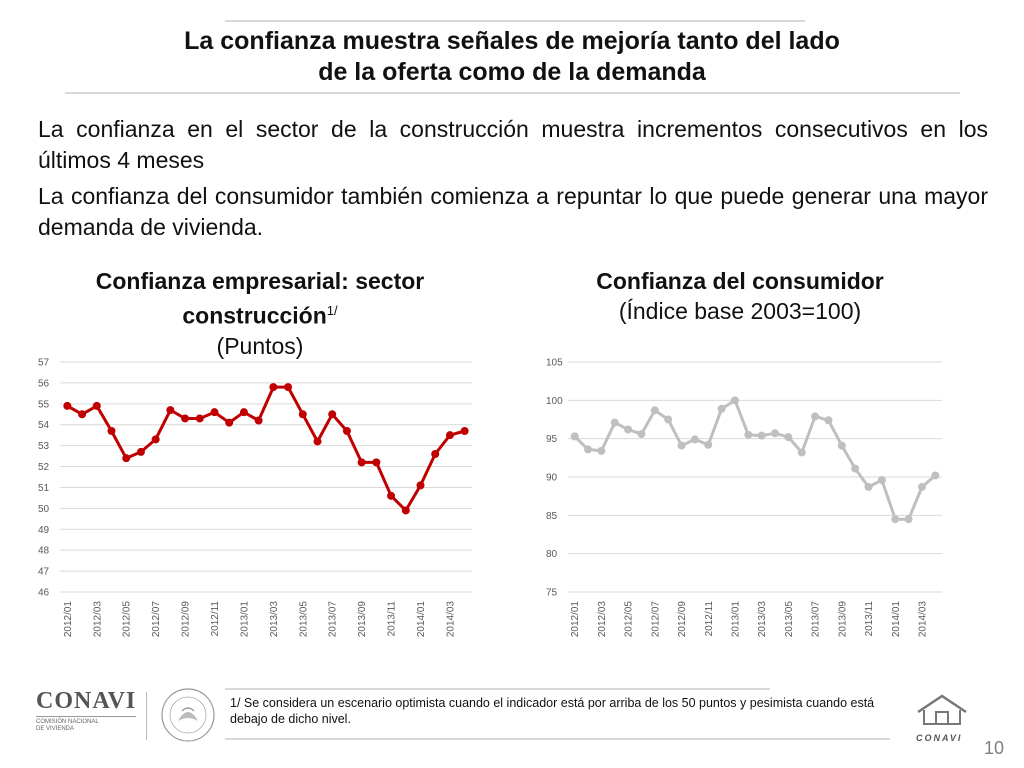  Describe the element at coordinates (939, 738) in the screenshot. I see `conavi-right-logo-name: CONAVI` at that location.